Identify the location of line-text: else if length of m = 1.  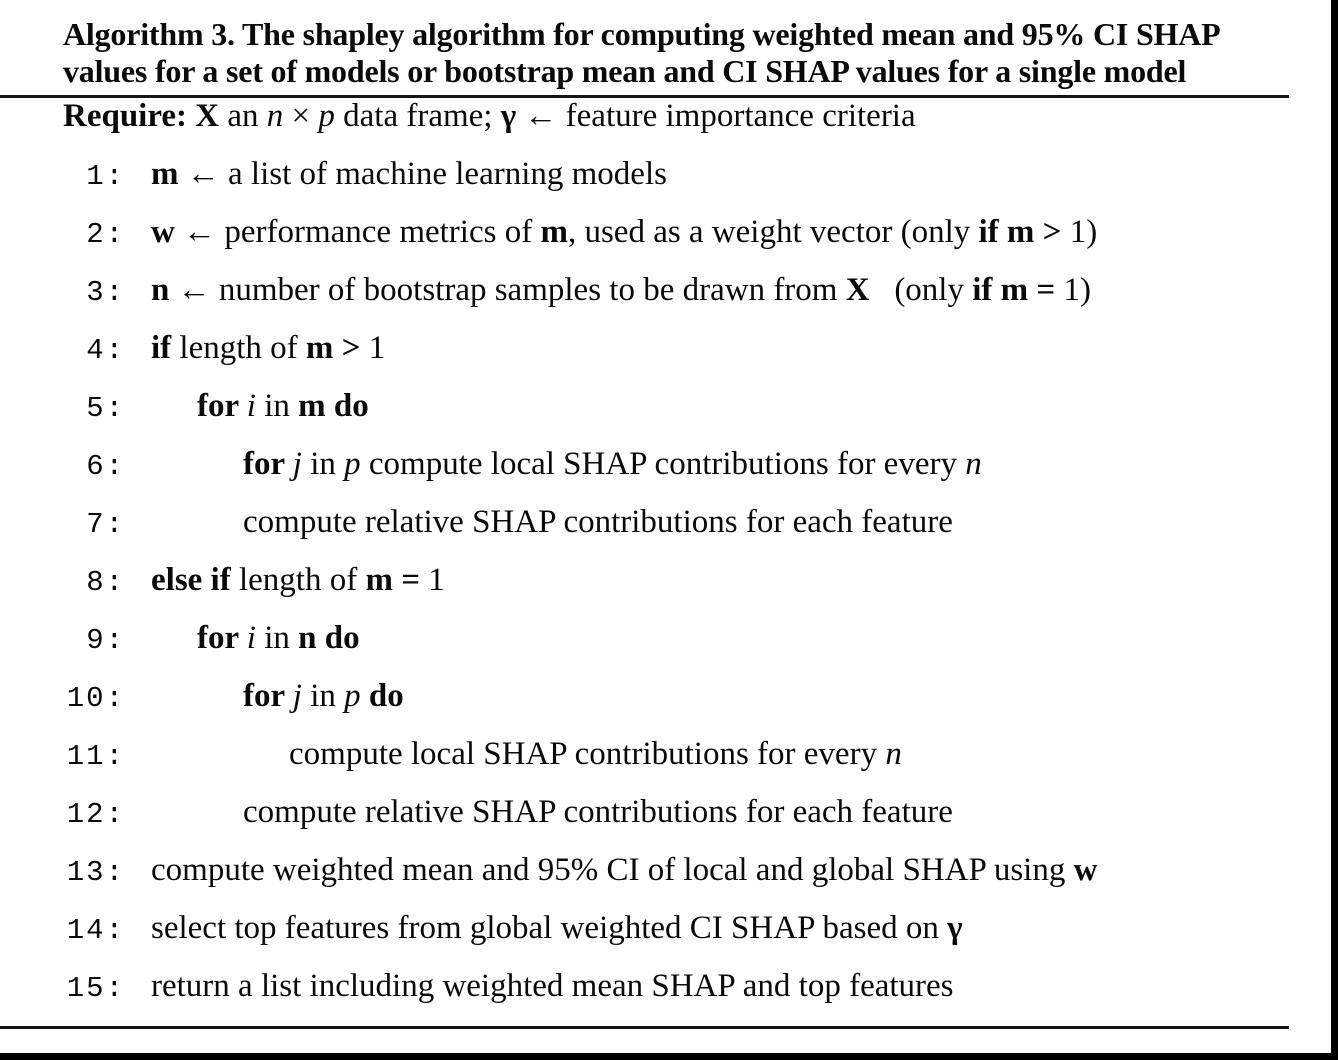
(298, 580).